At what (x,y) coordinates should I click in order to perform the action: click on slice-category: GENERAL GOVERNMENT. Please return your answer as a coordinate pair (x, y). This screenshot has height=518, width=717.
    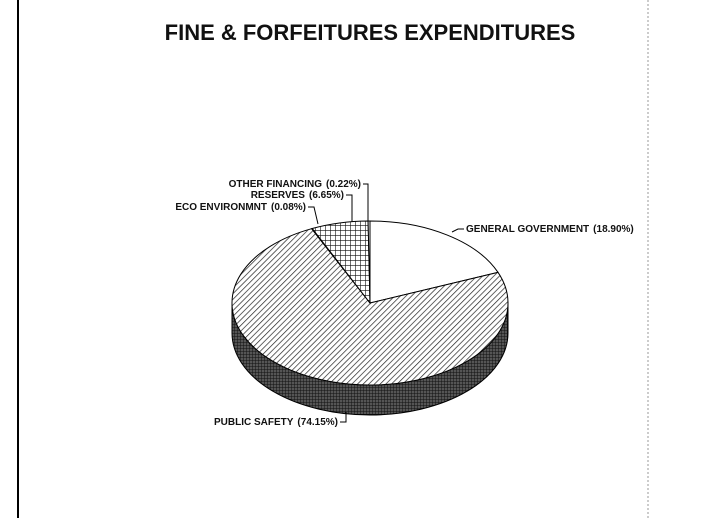
    Looking at the image, I should click on (527, 229).